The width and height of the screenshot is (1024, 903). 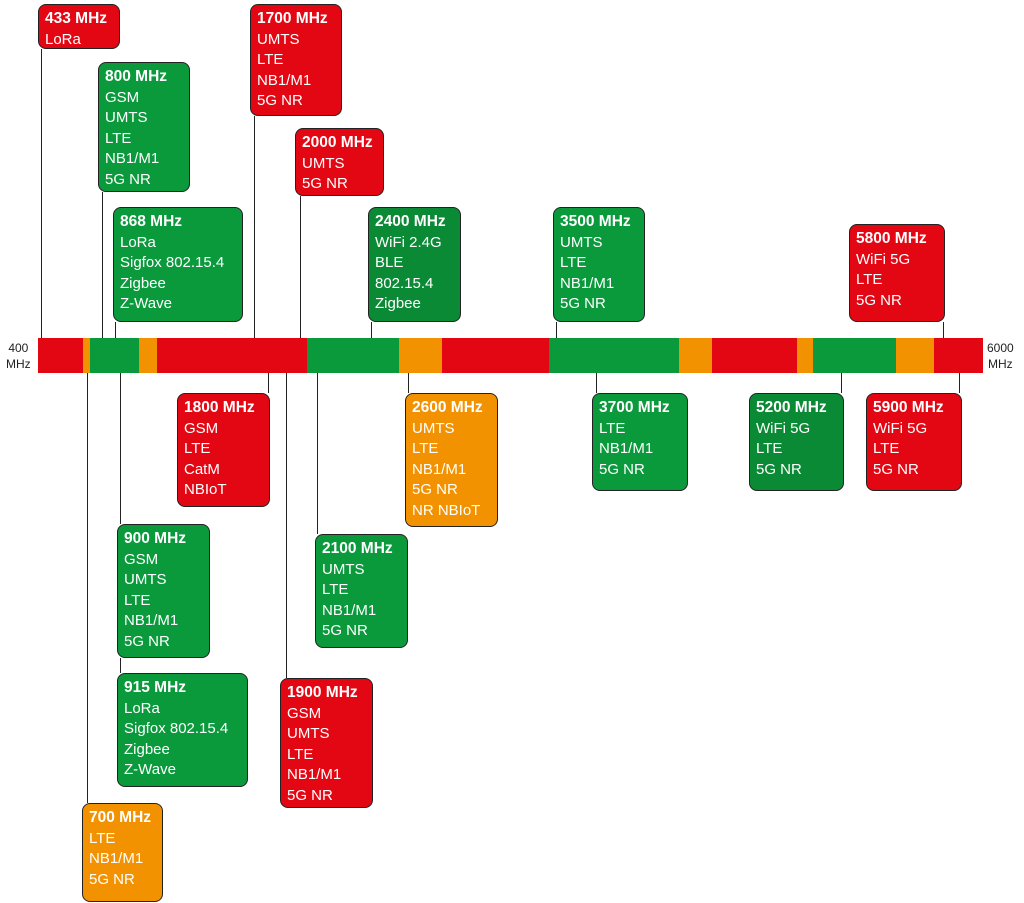 I want to click on band-box: 700 MHz LTE NB1/M1 5G NR, so click(x=122, y=852).